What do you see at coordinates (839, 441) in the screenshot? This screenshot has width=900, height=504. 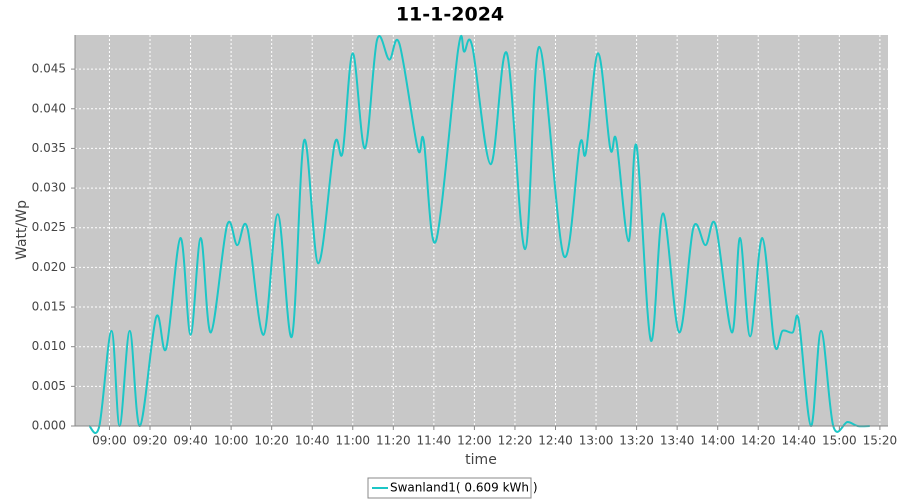 I see `x-tick-label: 15:00` at bounding box center [839, 441].